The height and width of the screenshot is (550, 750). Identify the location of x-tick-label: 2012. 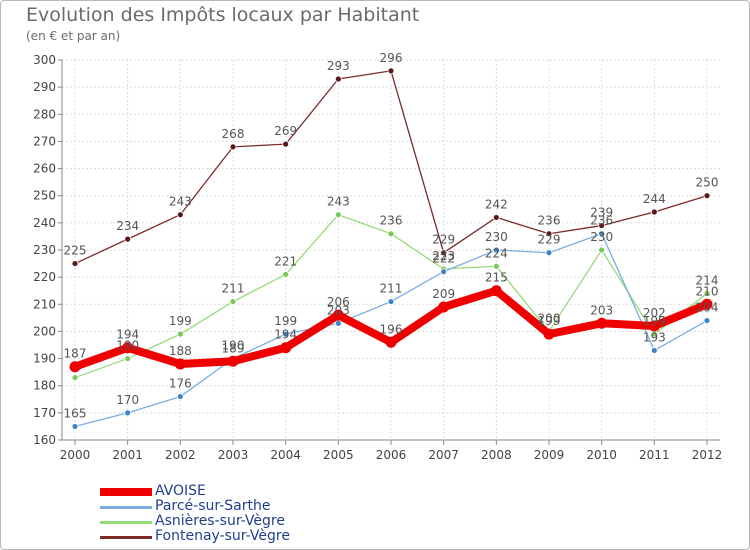
(707, 455).